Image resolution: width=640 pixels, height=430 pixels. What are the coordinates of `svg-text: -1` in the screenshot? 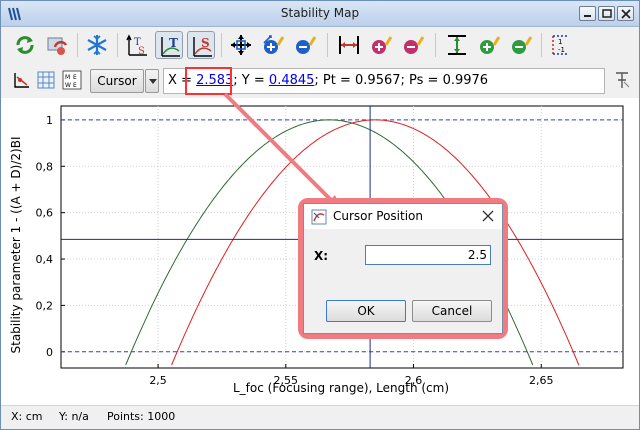 It's located at (561, 50).